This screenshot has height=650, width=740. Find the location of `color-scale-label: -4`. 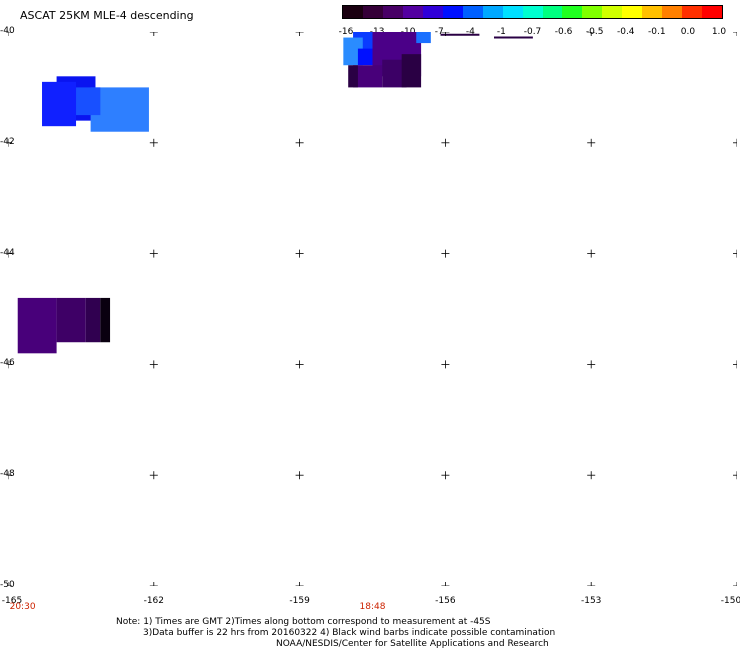

color-scale-label: -4 is located at coordinates (470, 32).